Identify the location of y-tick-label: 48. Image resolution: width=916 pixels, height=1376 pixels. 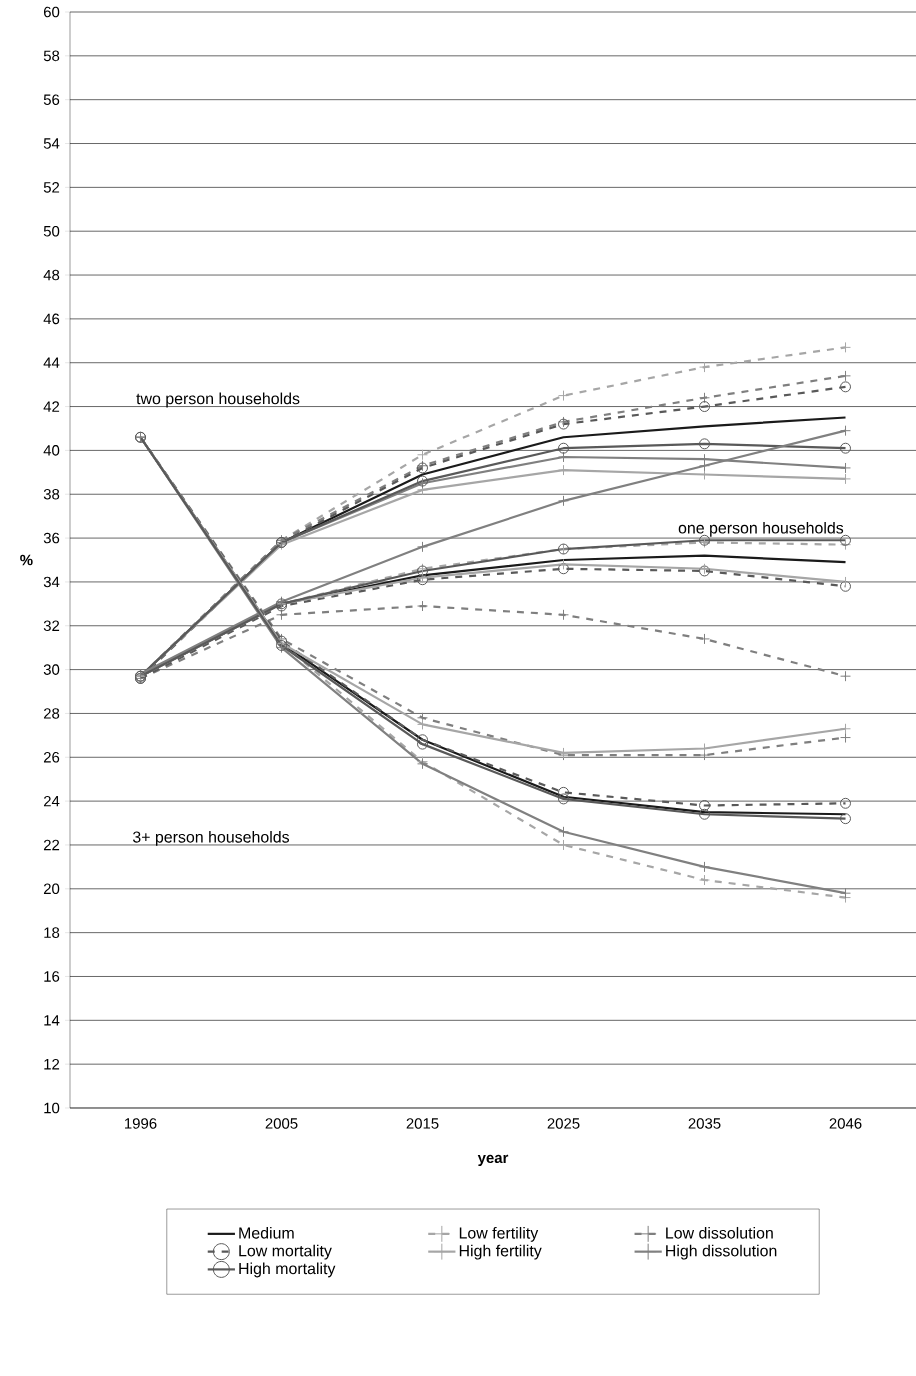
(51, 275).